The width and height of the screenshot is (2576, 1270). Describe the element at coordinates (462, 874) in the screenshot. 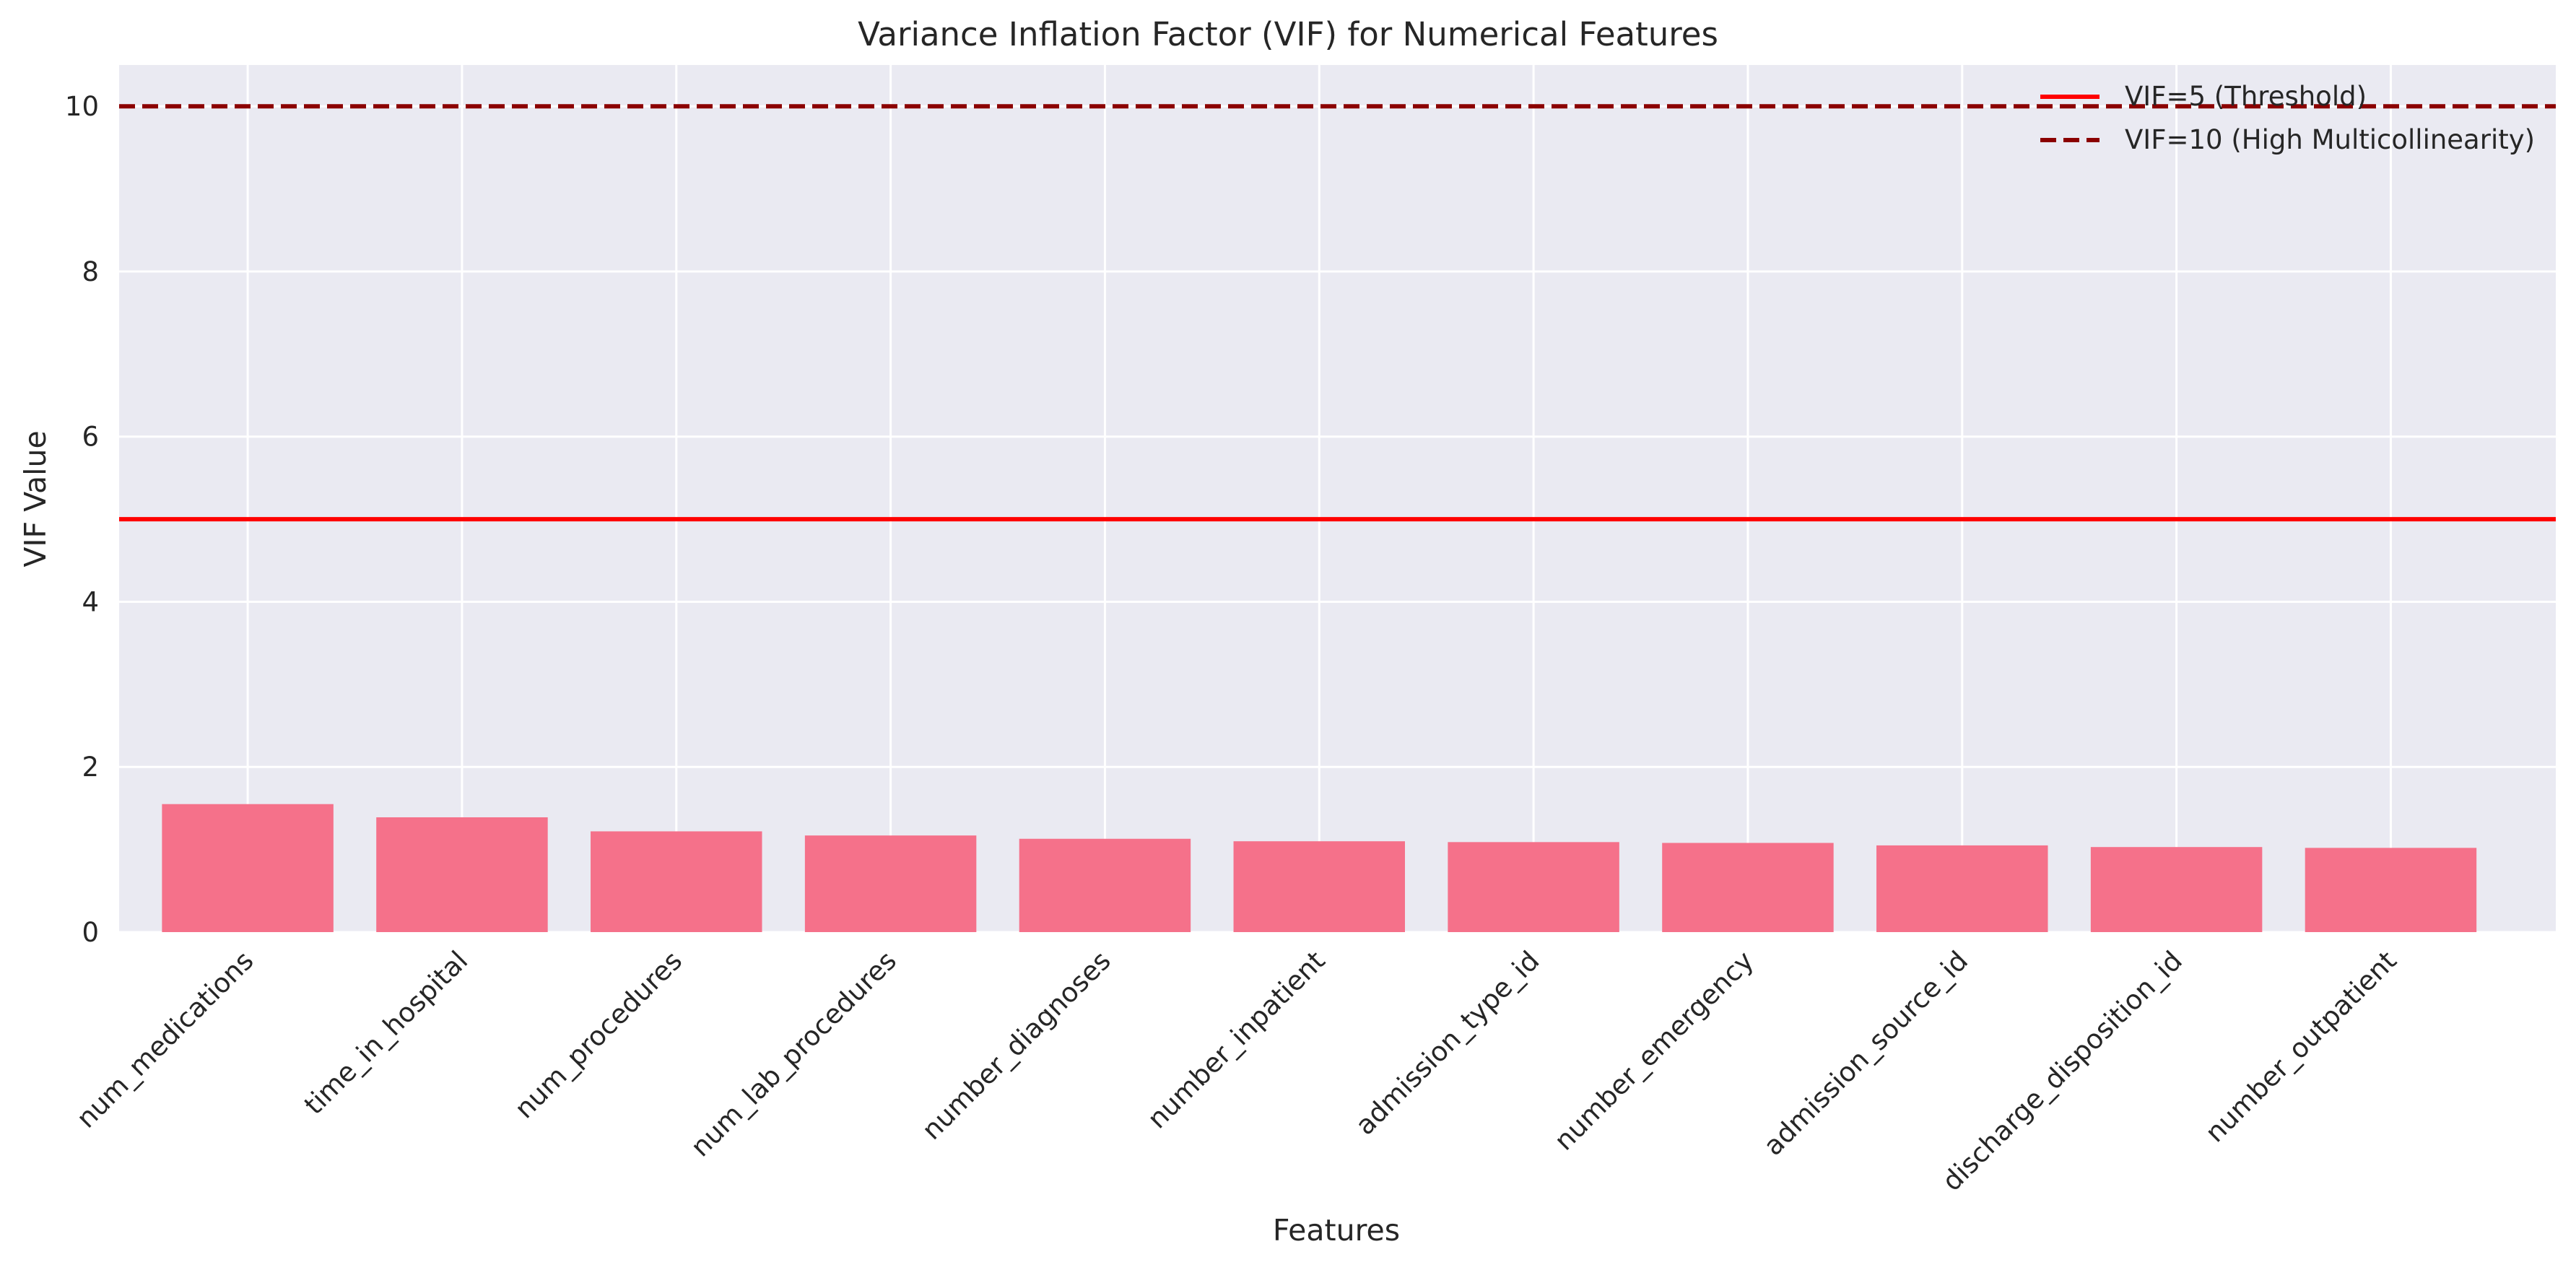

I see `bar-time-in-hospital` at that location.